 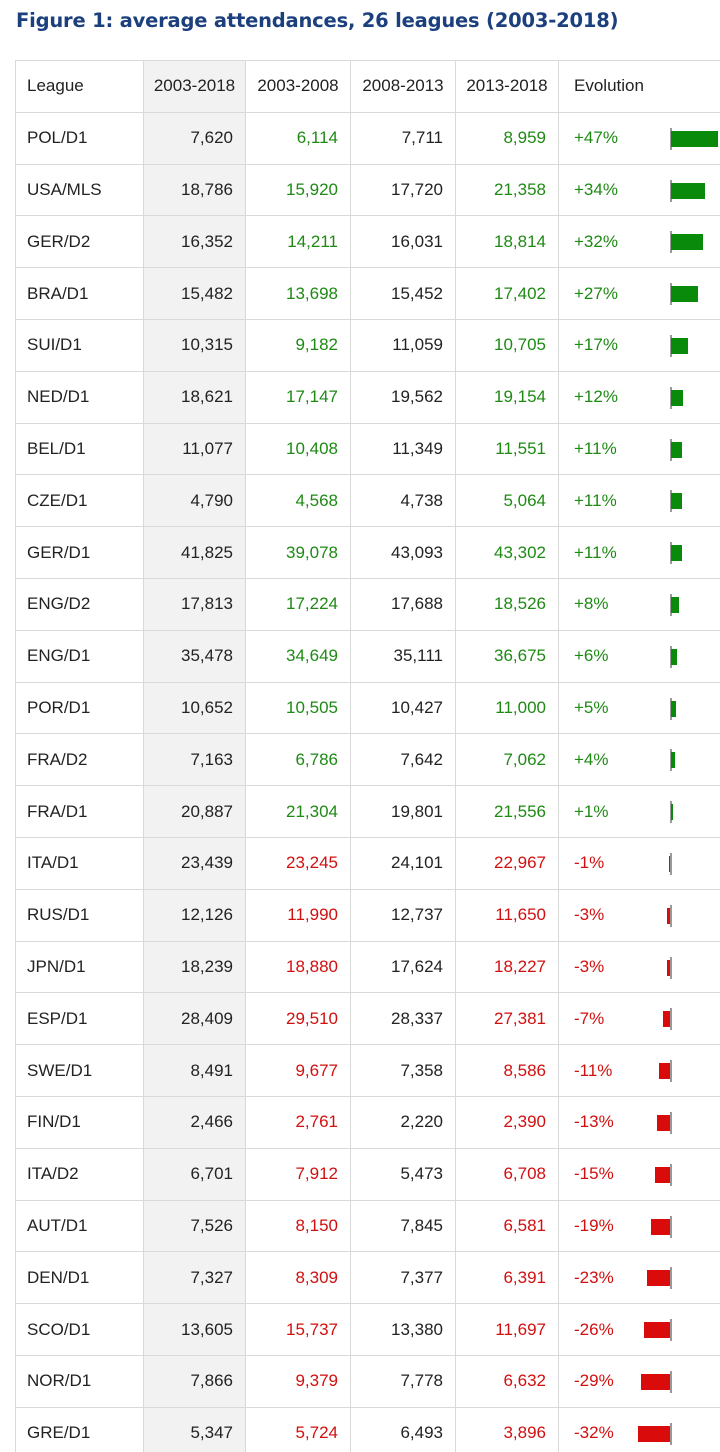 What do you see at coordinates (403, 86) in the screenshot?
I see `header-2008-2013: 2008-2013` at bounding box center [403, 86].